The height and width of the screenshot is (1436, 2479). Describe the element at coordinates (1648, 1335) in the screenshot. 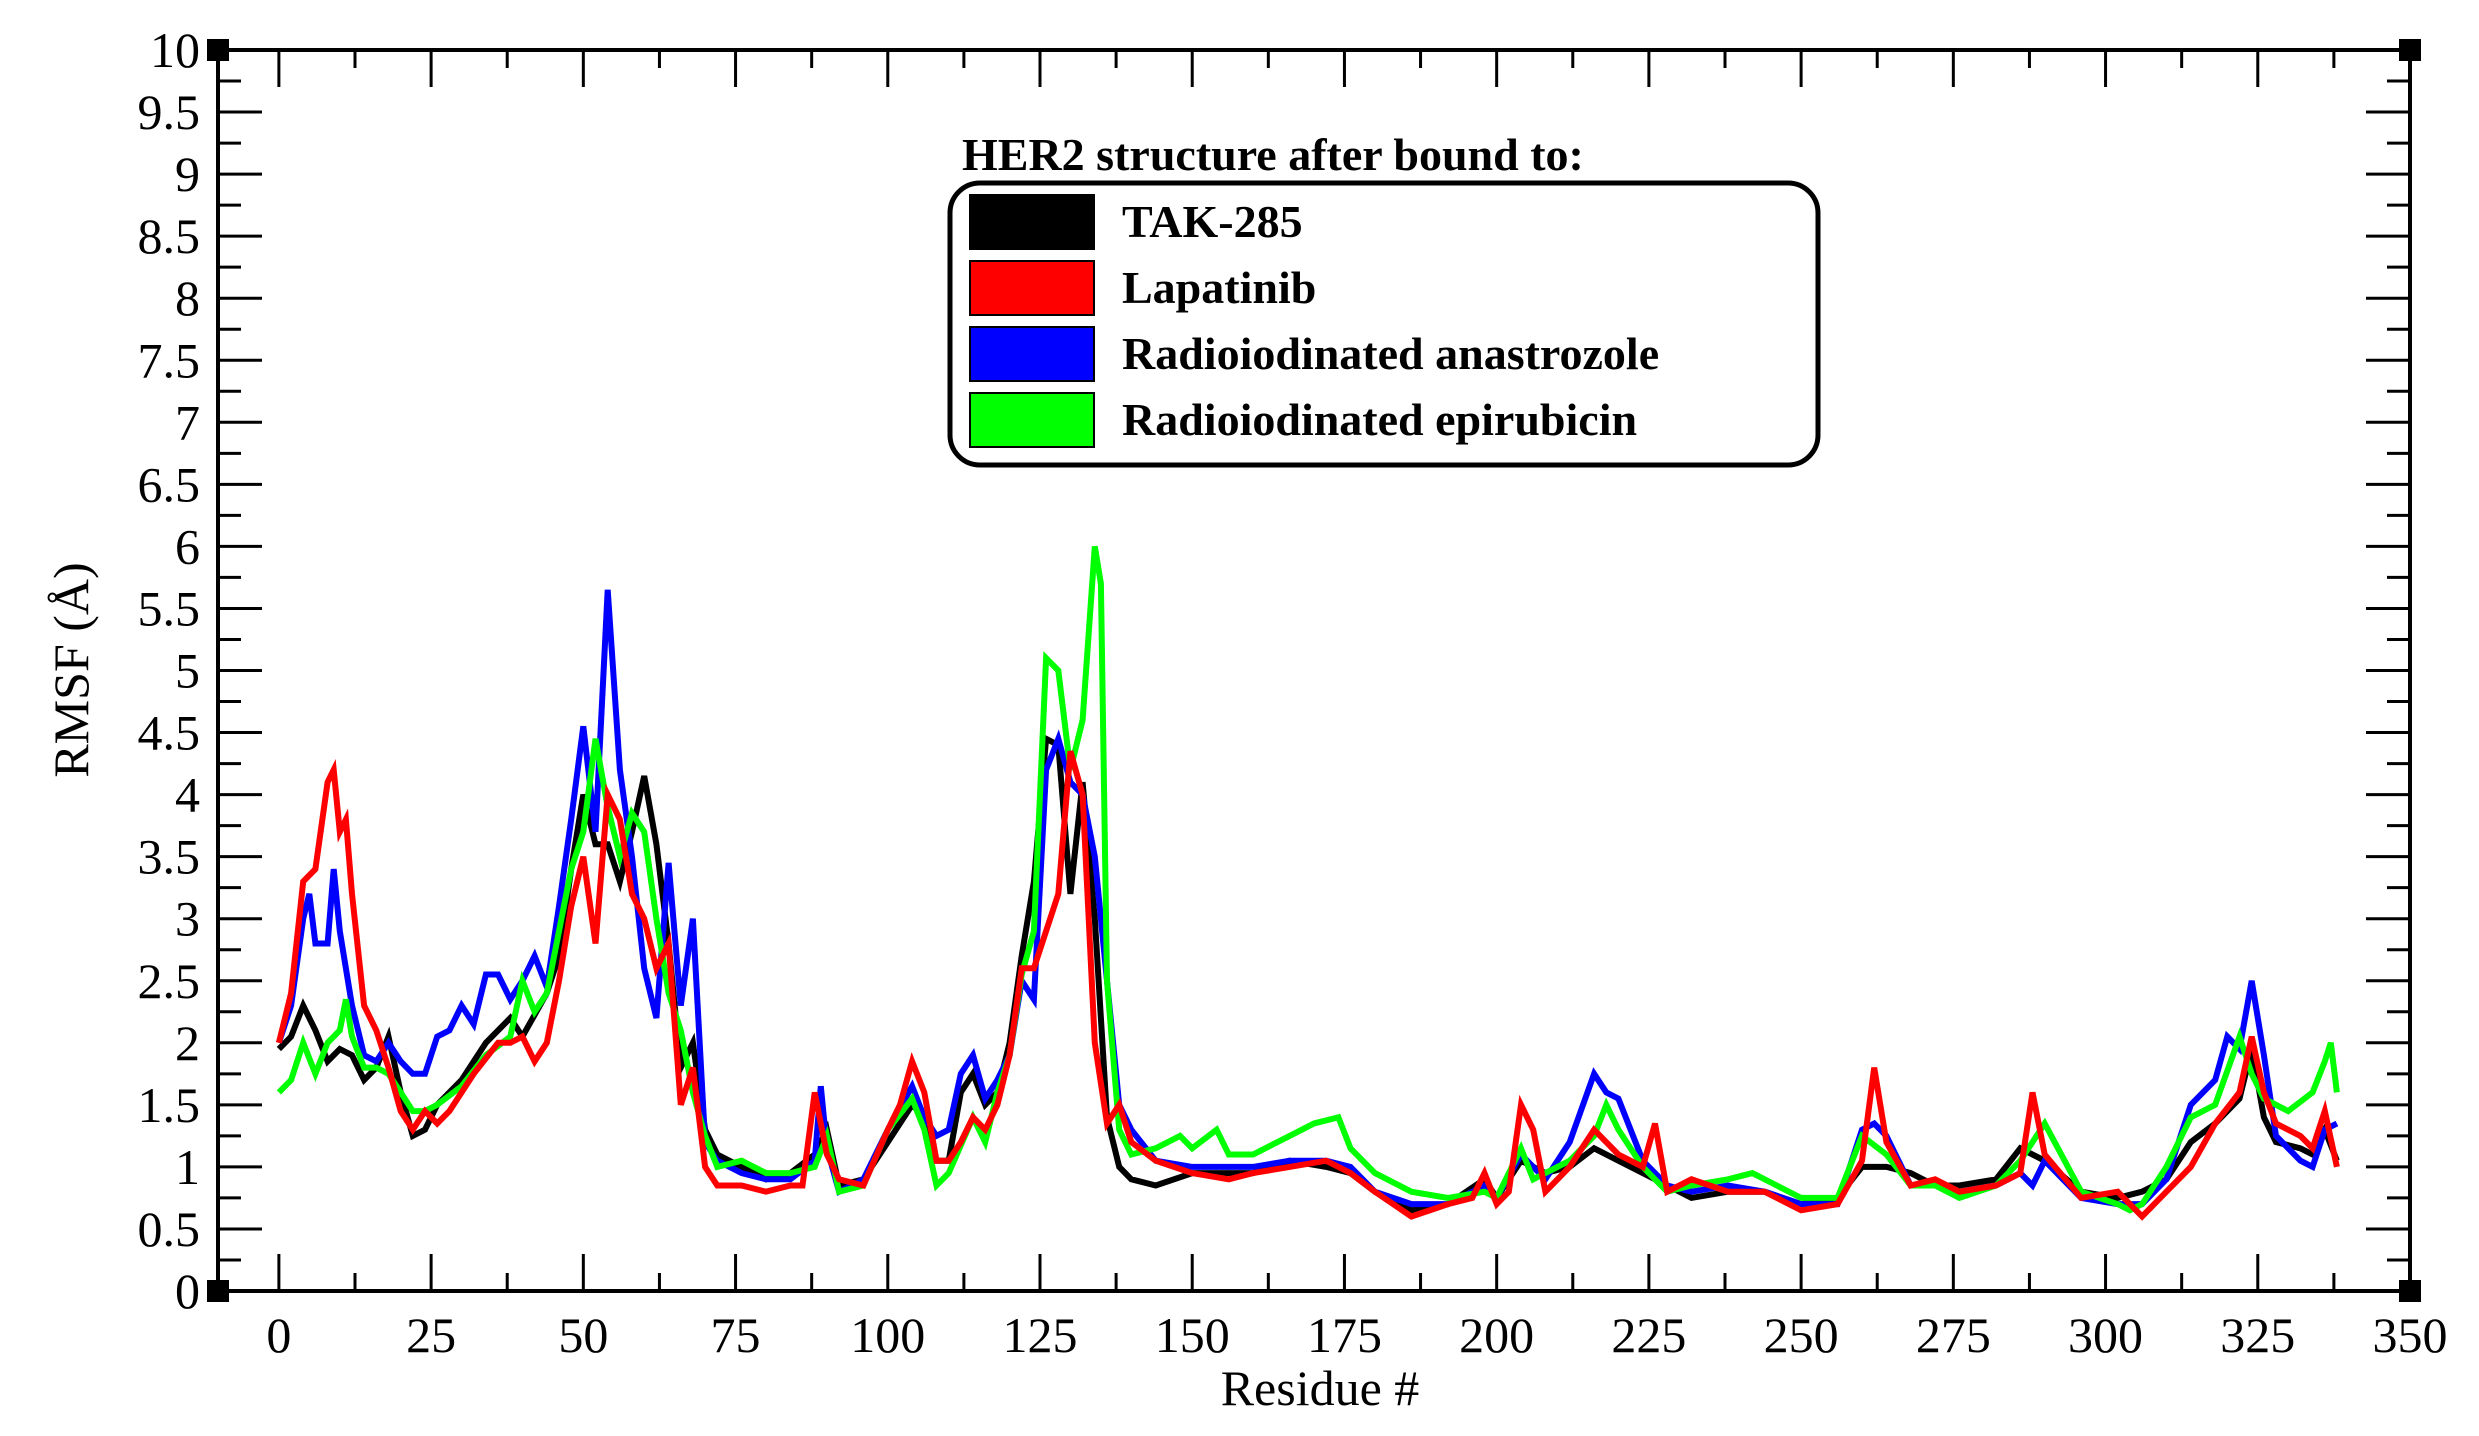

I see `x-tick-label: 225` at that location.